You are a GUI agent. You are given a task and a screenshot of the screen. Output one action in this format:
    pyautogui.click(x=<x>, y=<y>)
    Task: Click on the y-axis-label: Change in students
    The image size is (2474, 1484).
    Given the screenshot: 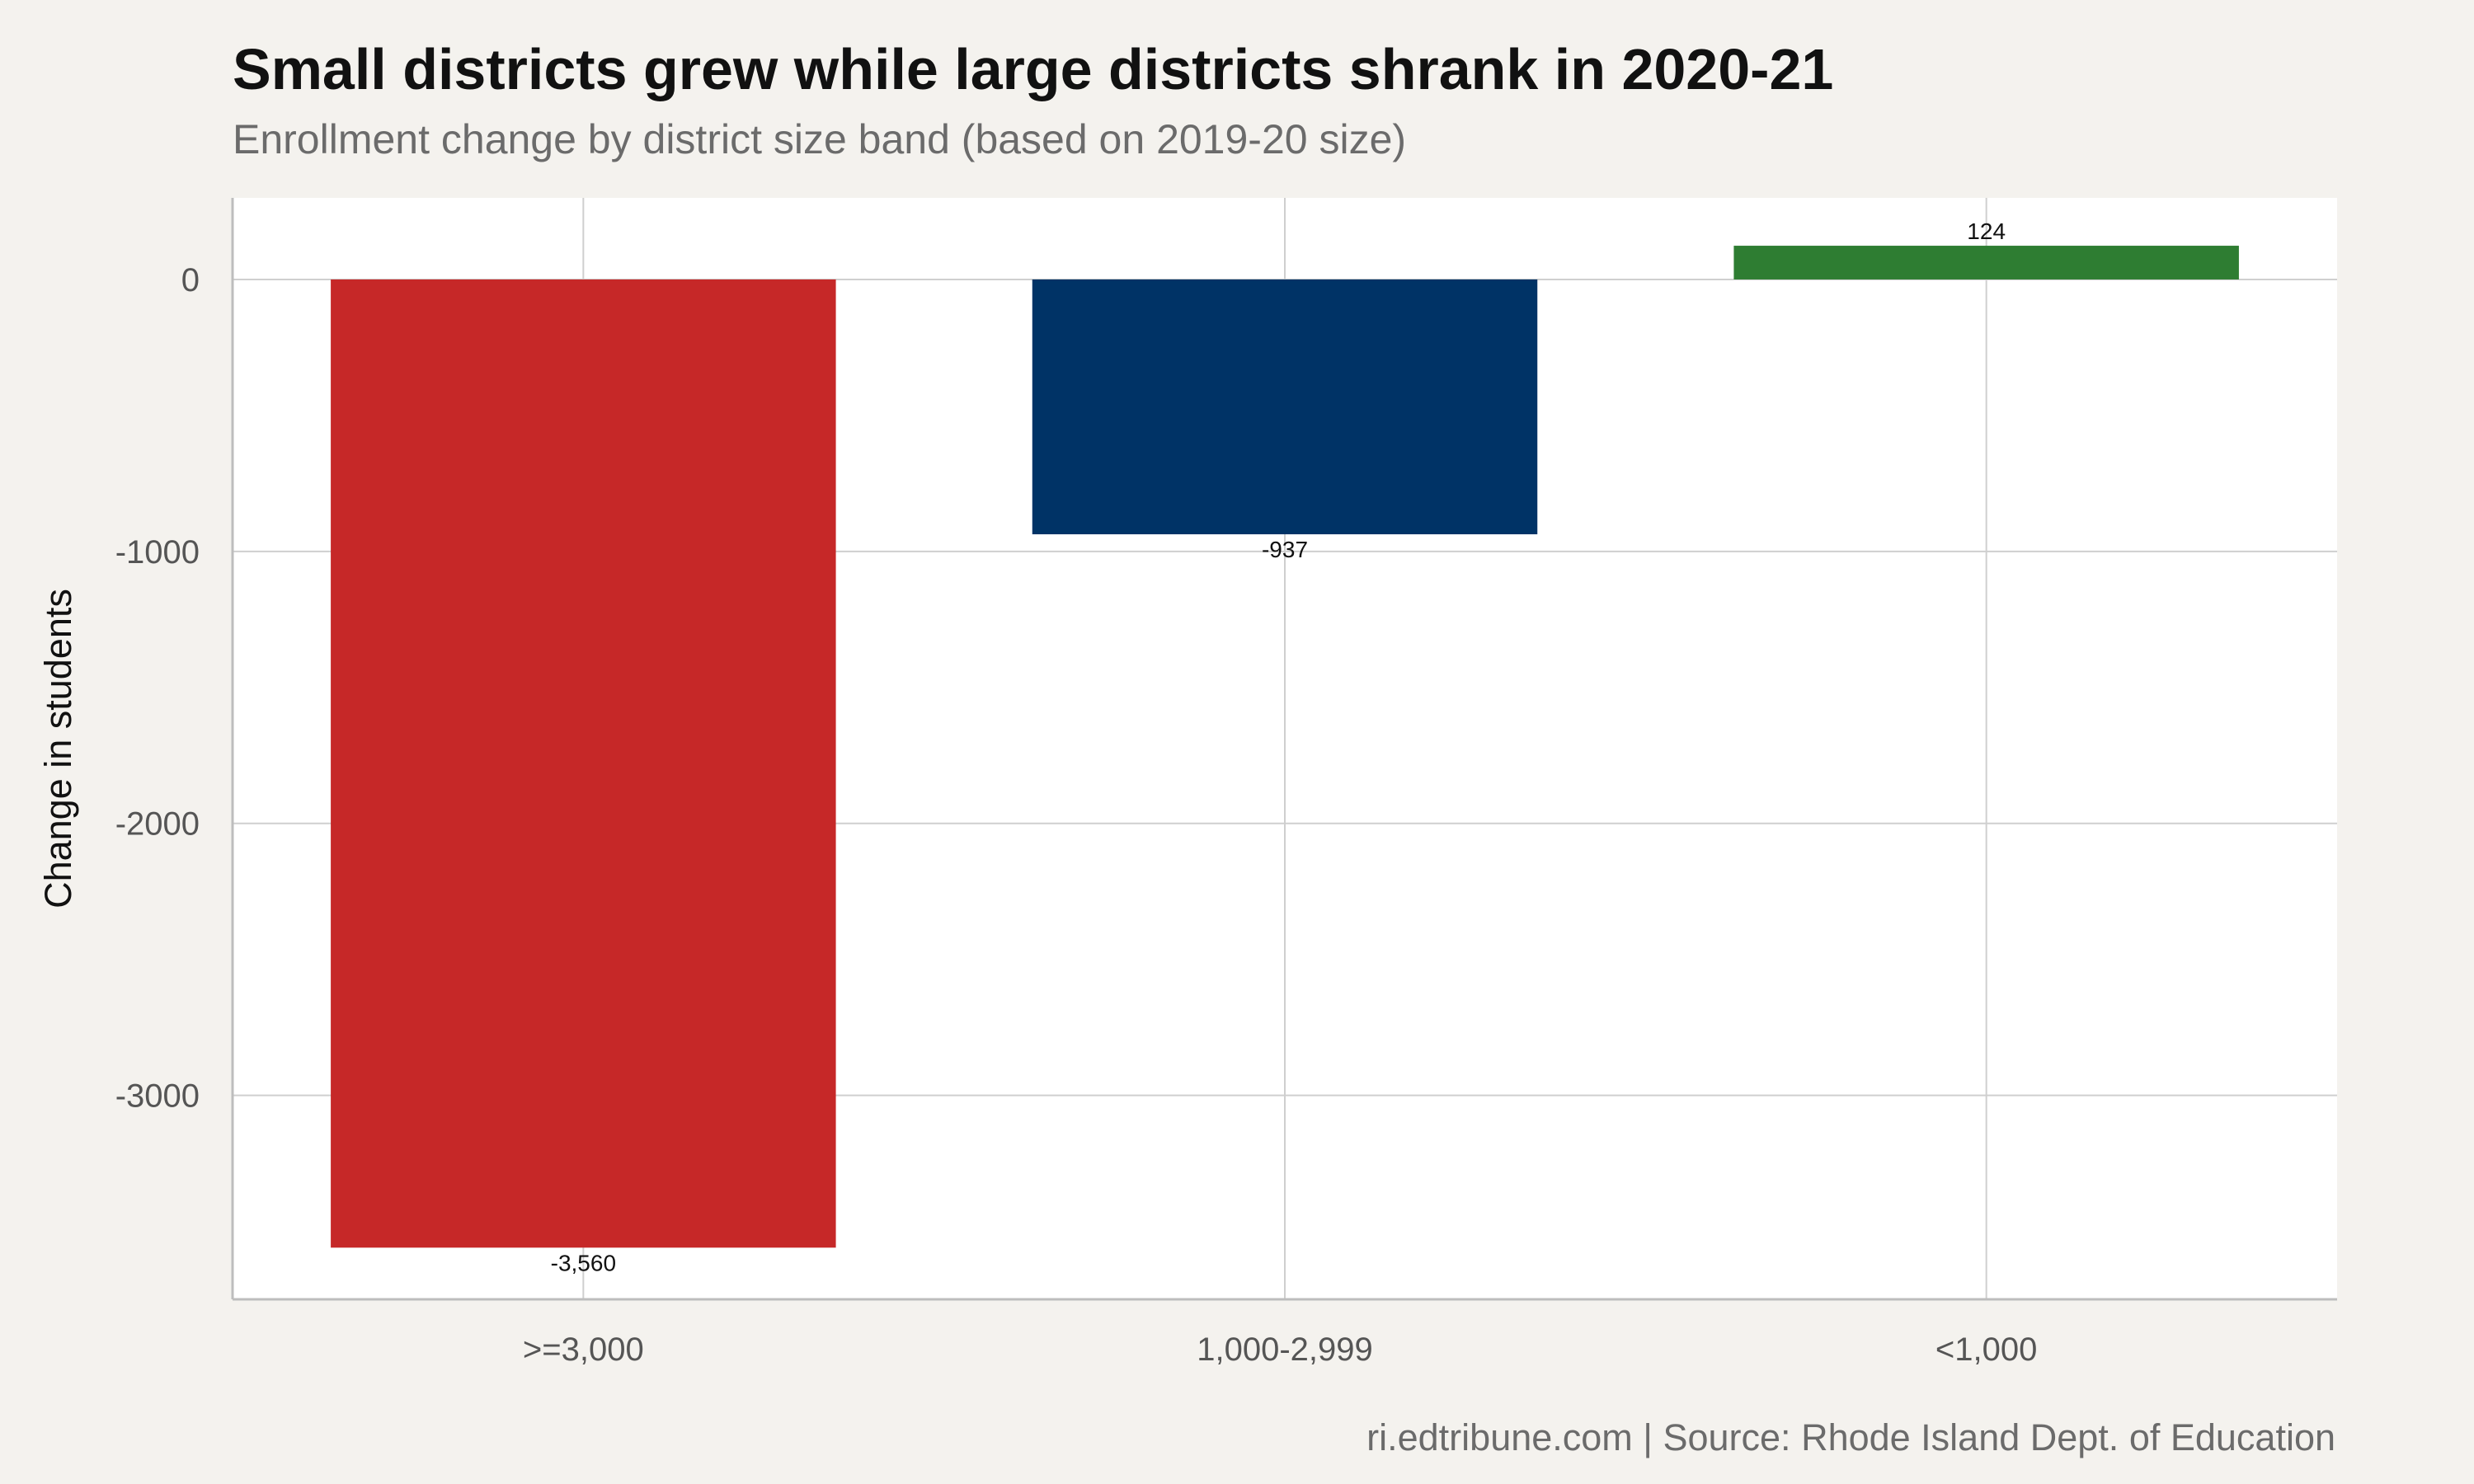 What is the action you would take?
    pyautogui.click(x=58, y=749)
    